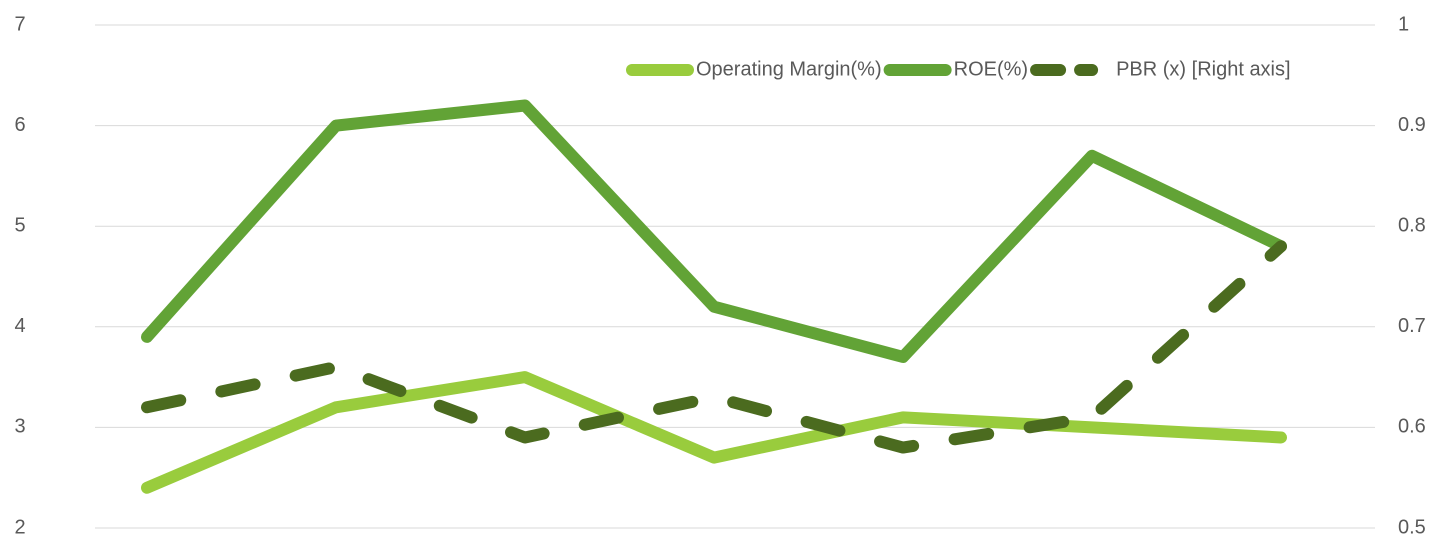 The height and width of the screenshot is (538, 1438). I want to click on y2-tick-label: 1, so click(1403, 24).